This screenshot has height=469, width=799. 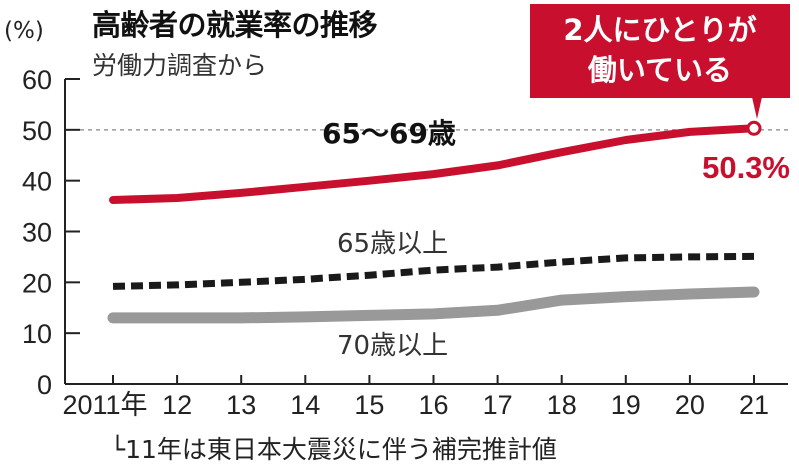 What do you see at coordinates (754, 128) in the screenshot?
I see `endpoint-marker` at bounding box center [754, 128].